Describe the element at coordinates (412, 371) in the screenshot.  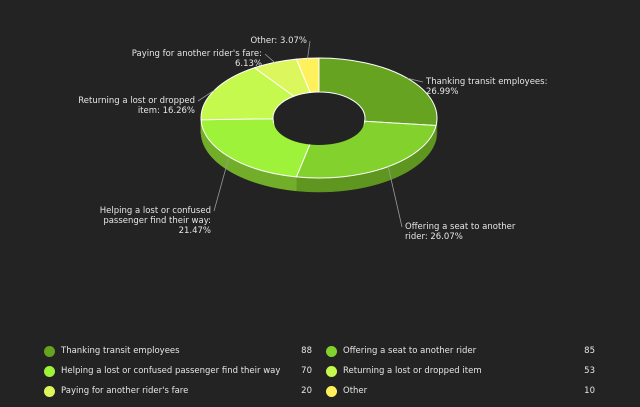
I see `legend-label: Returning a lost or dropped item` at that location.